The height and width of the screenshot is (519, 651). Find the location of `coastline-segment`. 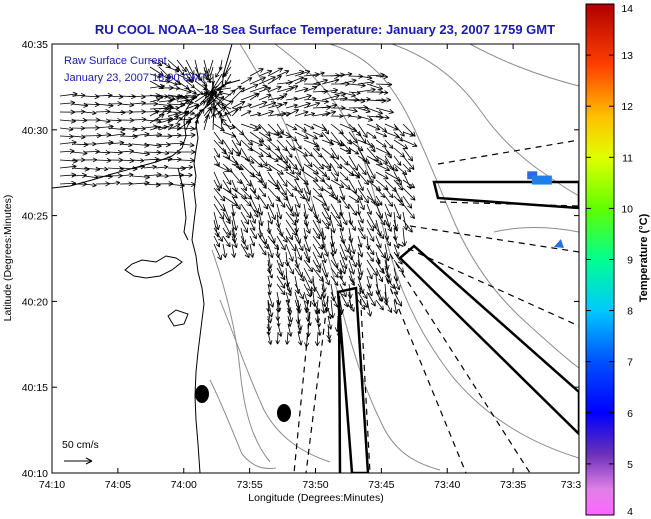

coastline-segment is located at coordinates (178, 318).